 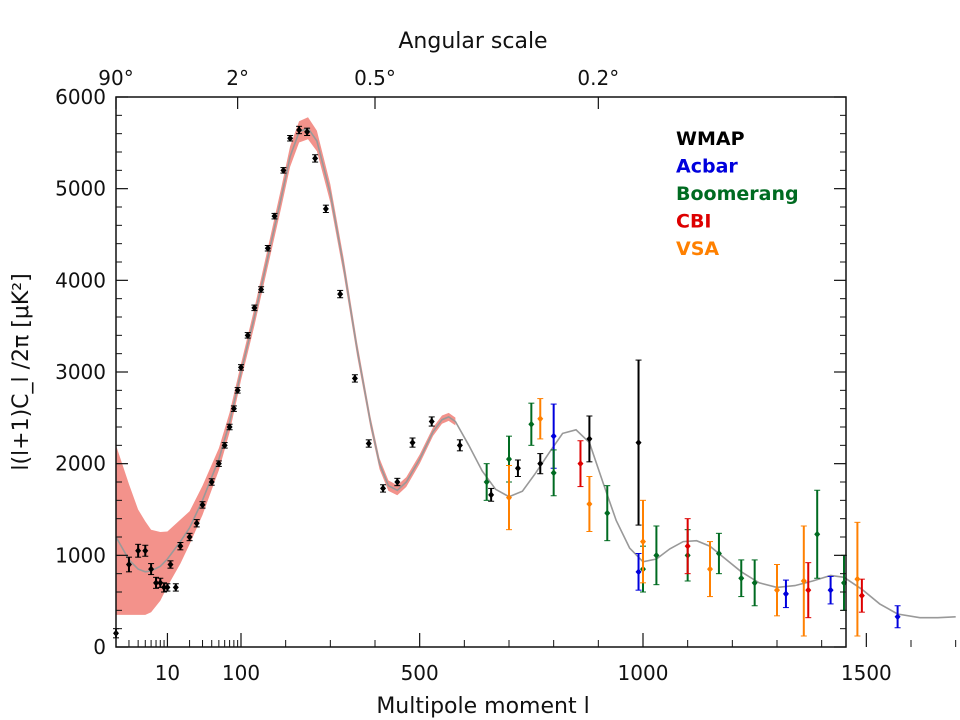 What do you see at coordinates (643, 673) in the screenshot?
I see `x-tick-label: 1000` at bounding box center [643, 673].